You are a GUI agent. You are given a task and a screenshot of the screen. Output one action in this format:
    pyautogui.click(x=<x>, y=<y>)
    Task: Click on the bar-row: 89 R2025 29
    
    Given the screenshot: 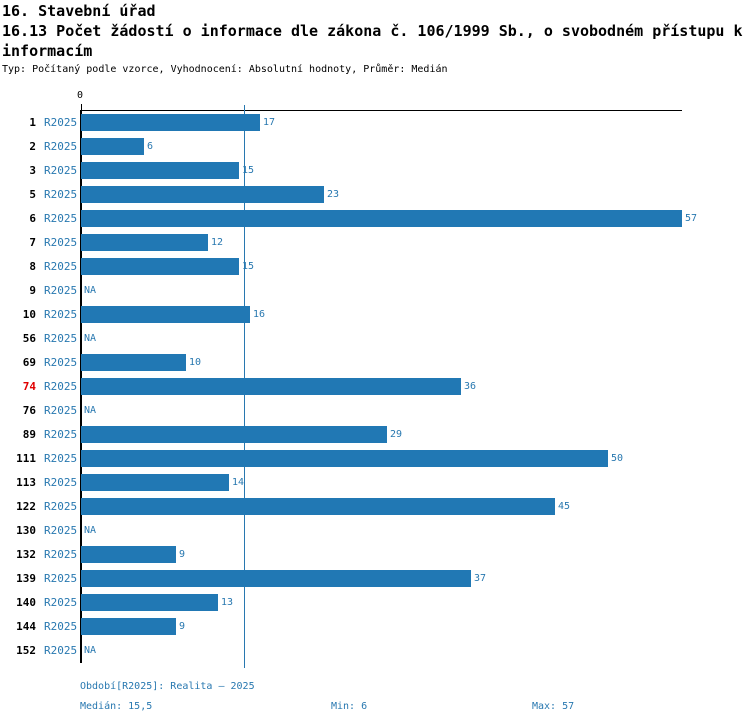 What is the action you would take?
    pyautogui.click(x=375, y=435)
    